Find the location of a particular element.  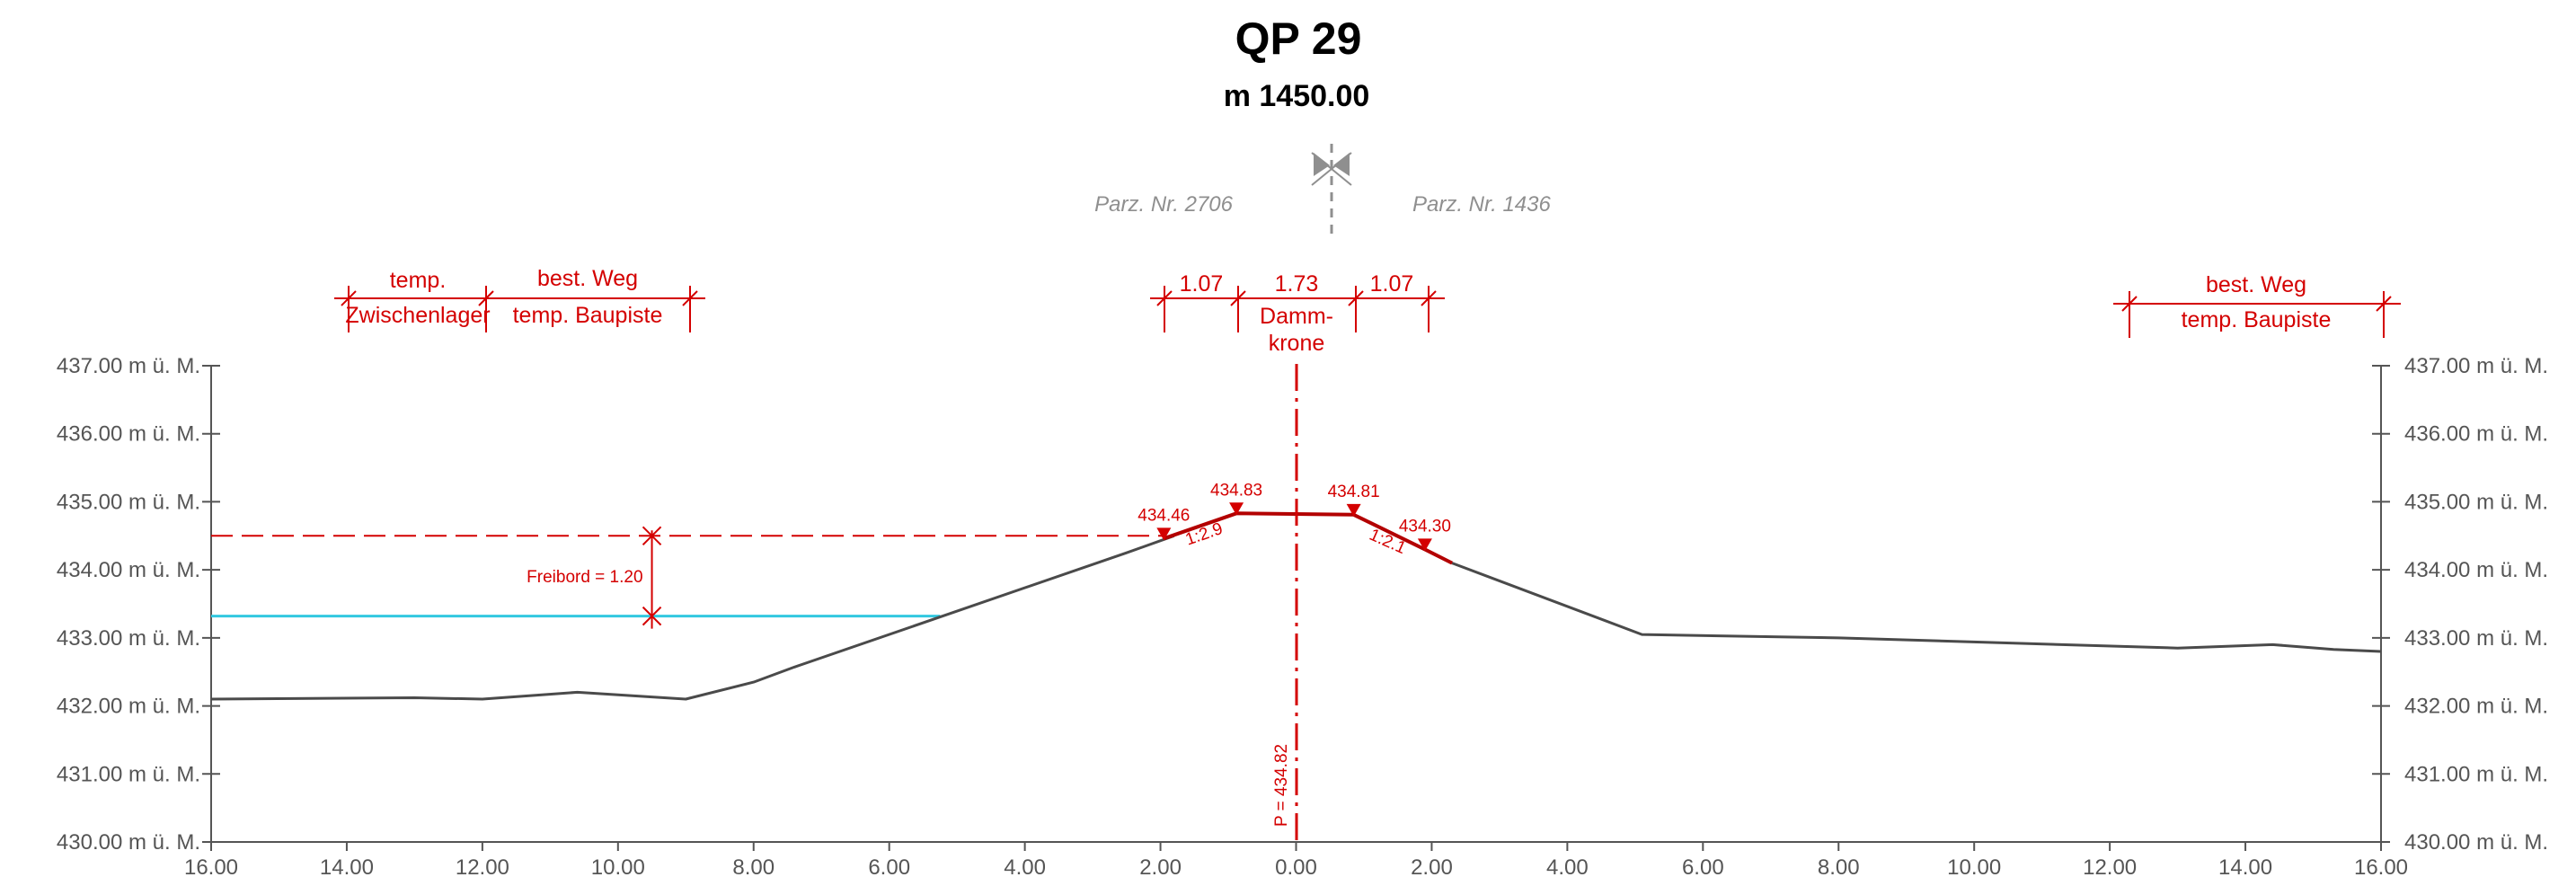

right-zone-dimension is located at coordinates (2257, 314).